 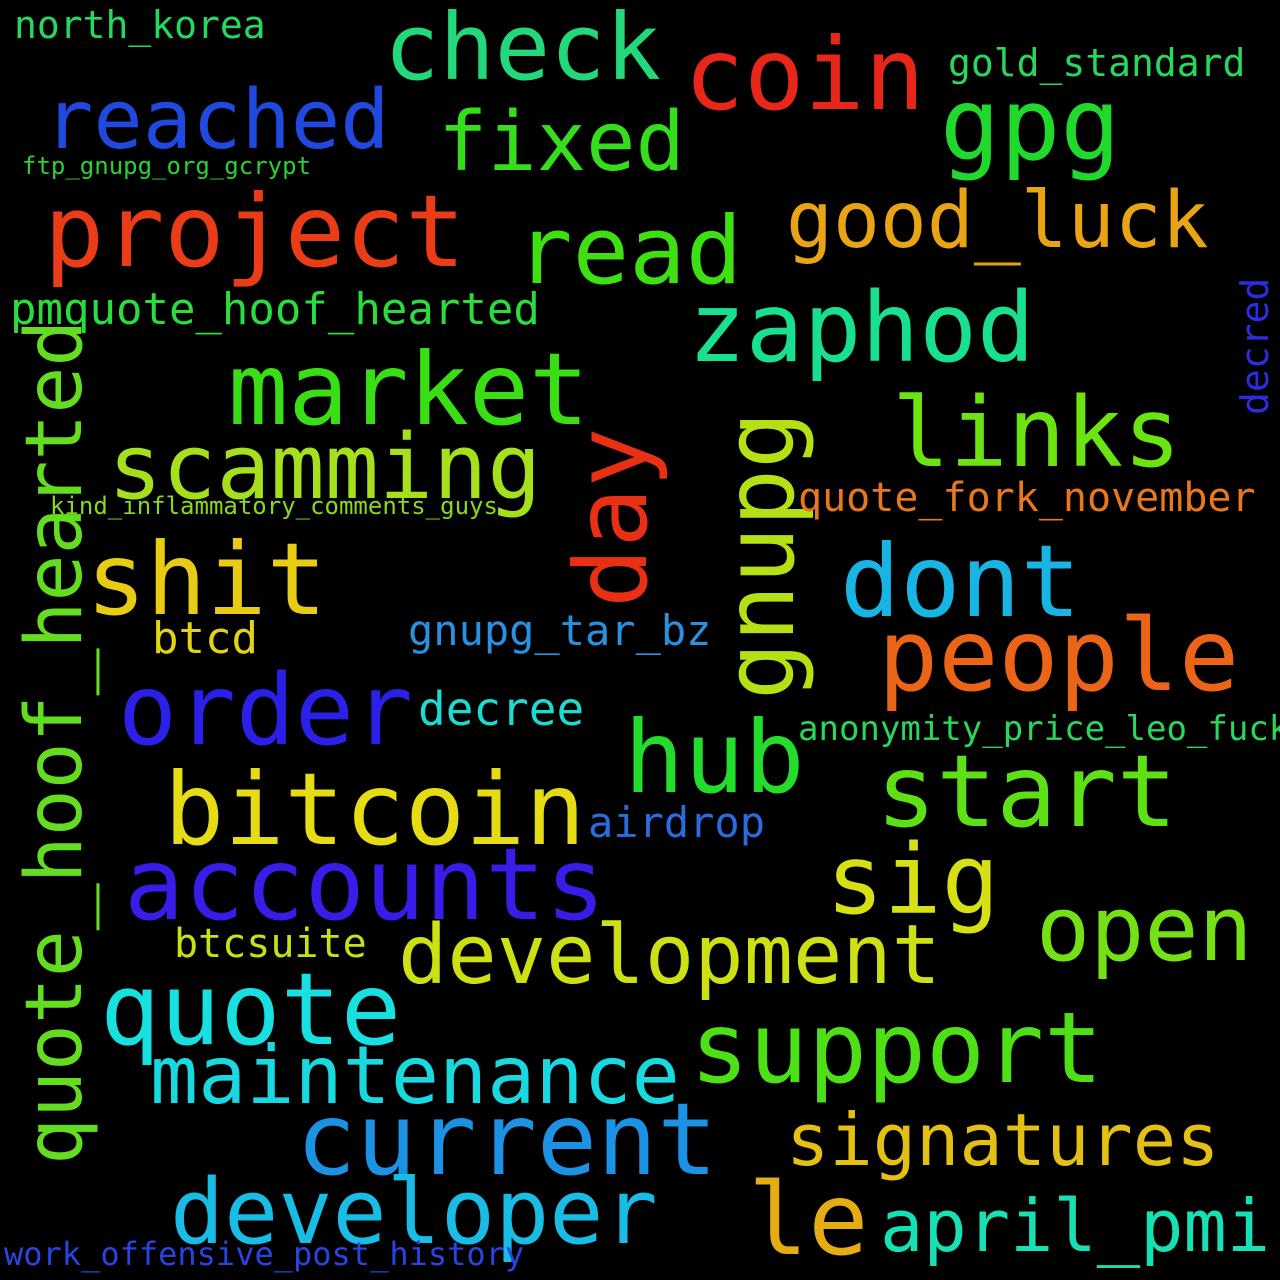 What do you see at coordinates (670, 955) in the screenshot?
I see `word-development: development` at bounding box center [670, 955].